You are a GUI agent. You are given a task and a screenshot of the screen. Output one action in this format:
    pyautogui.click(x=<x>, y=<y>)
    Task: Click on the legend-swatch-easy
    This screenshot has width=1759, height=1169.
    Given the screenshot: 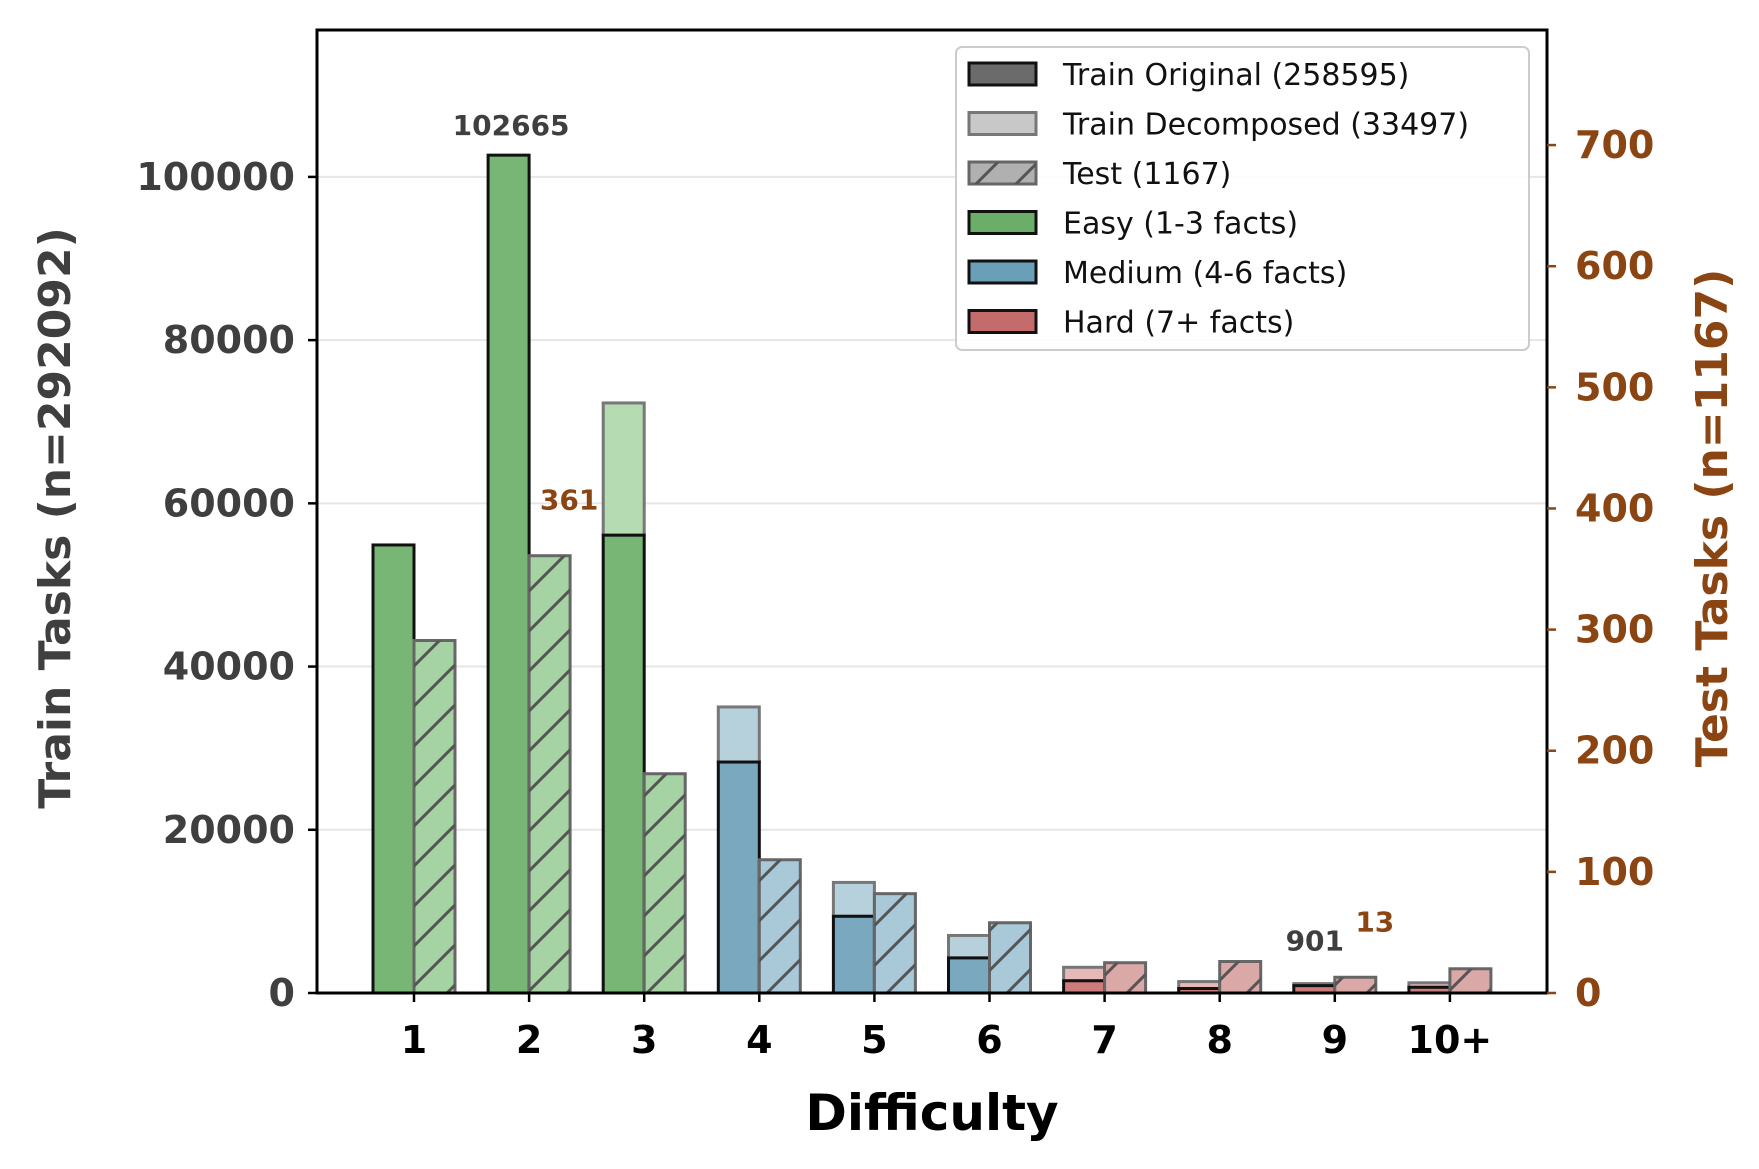 What is the action you would take?
    pyautogui.click(x=1002, y=222)
    